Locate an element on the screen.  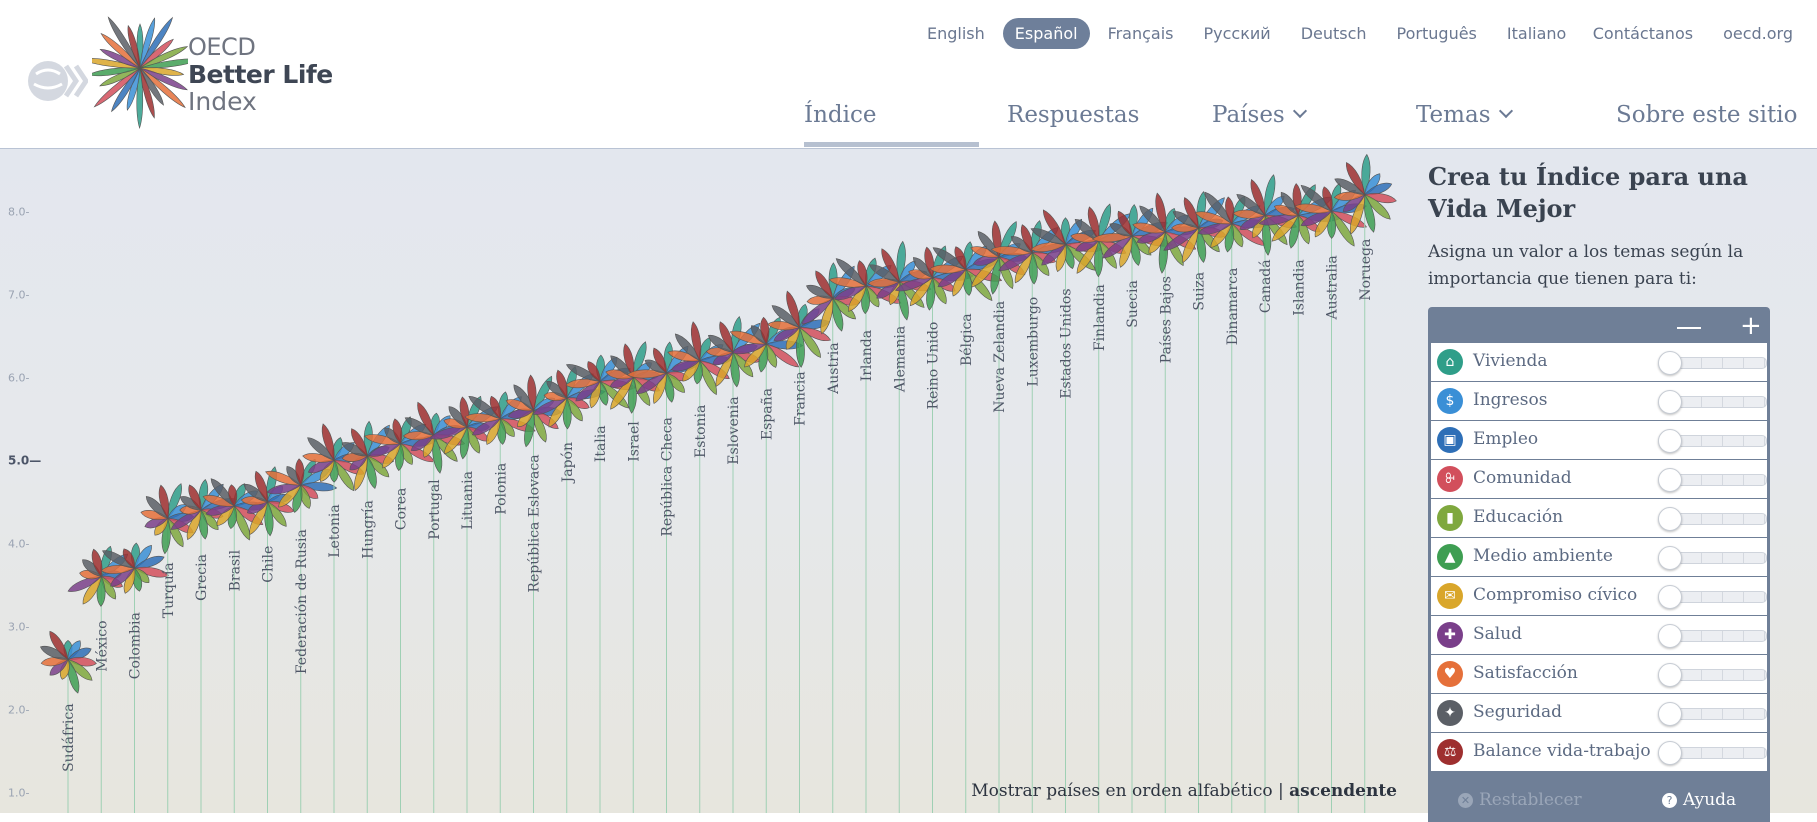
topic-label: Vivienda is located at coordinates (1510, 361).